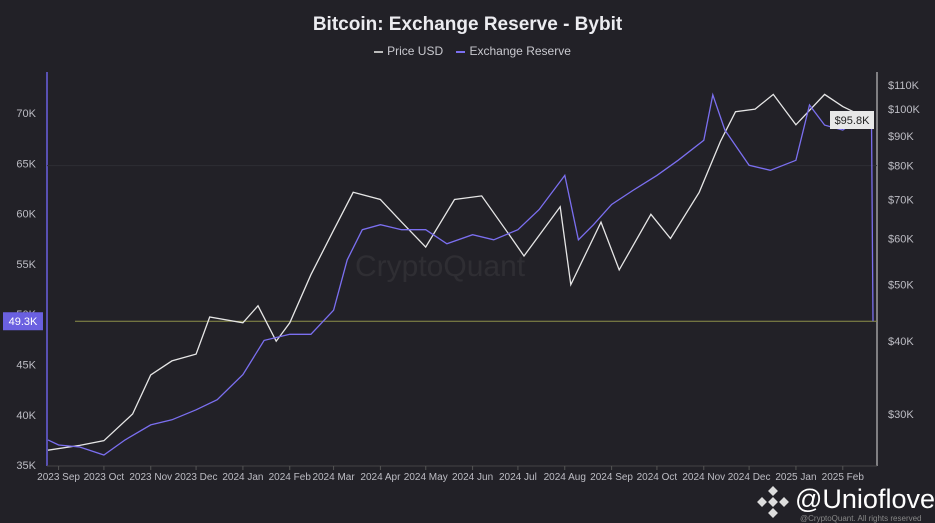 This screenshot has width=935, height=523. What do you see at coordinates (26, 366) in the screenshot?
I see `left-tick-label: 45K` at bounding box center [26, 366].